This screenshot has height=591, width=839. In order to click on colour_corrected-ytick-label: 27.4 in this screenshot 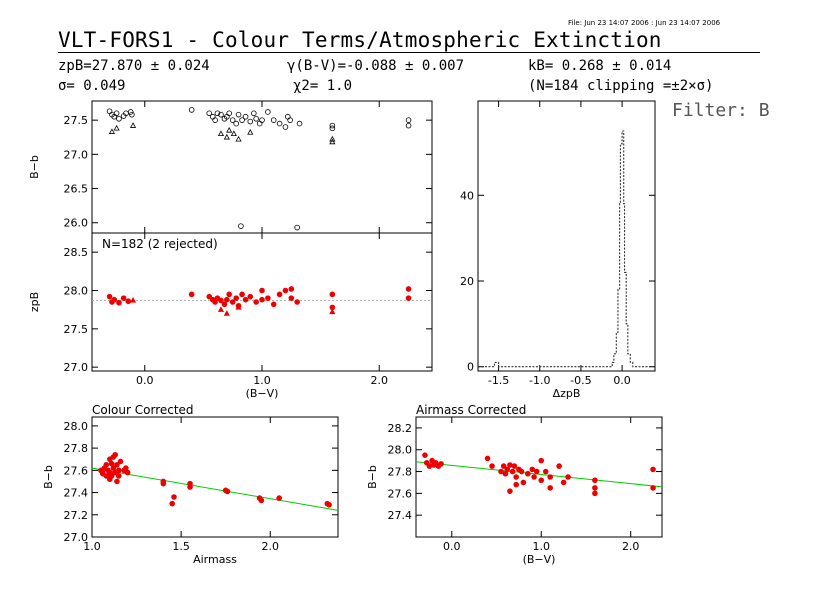, I will do `click(76, 493)`.